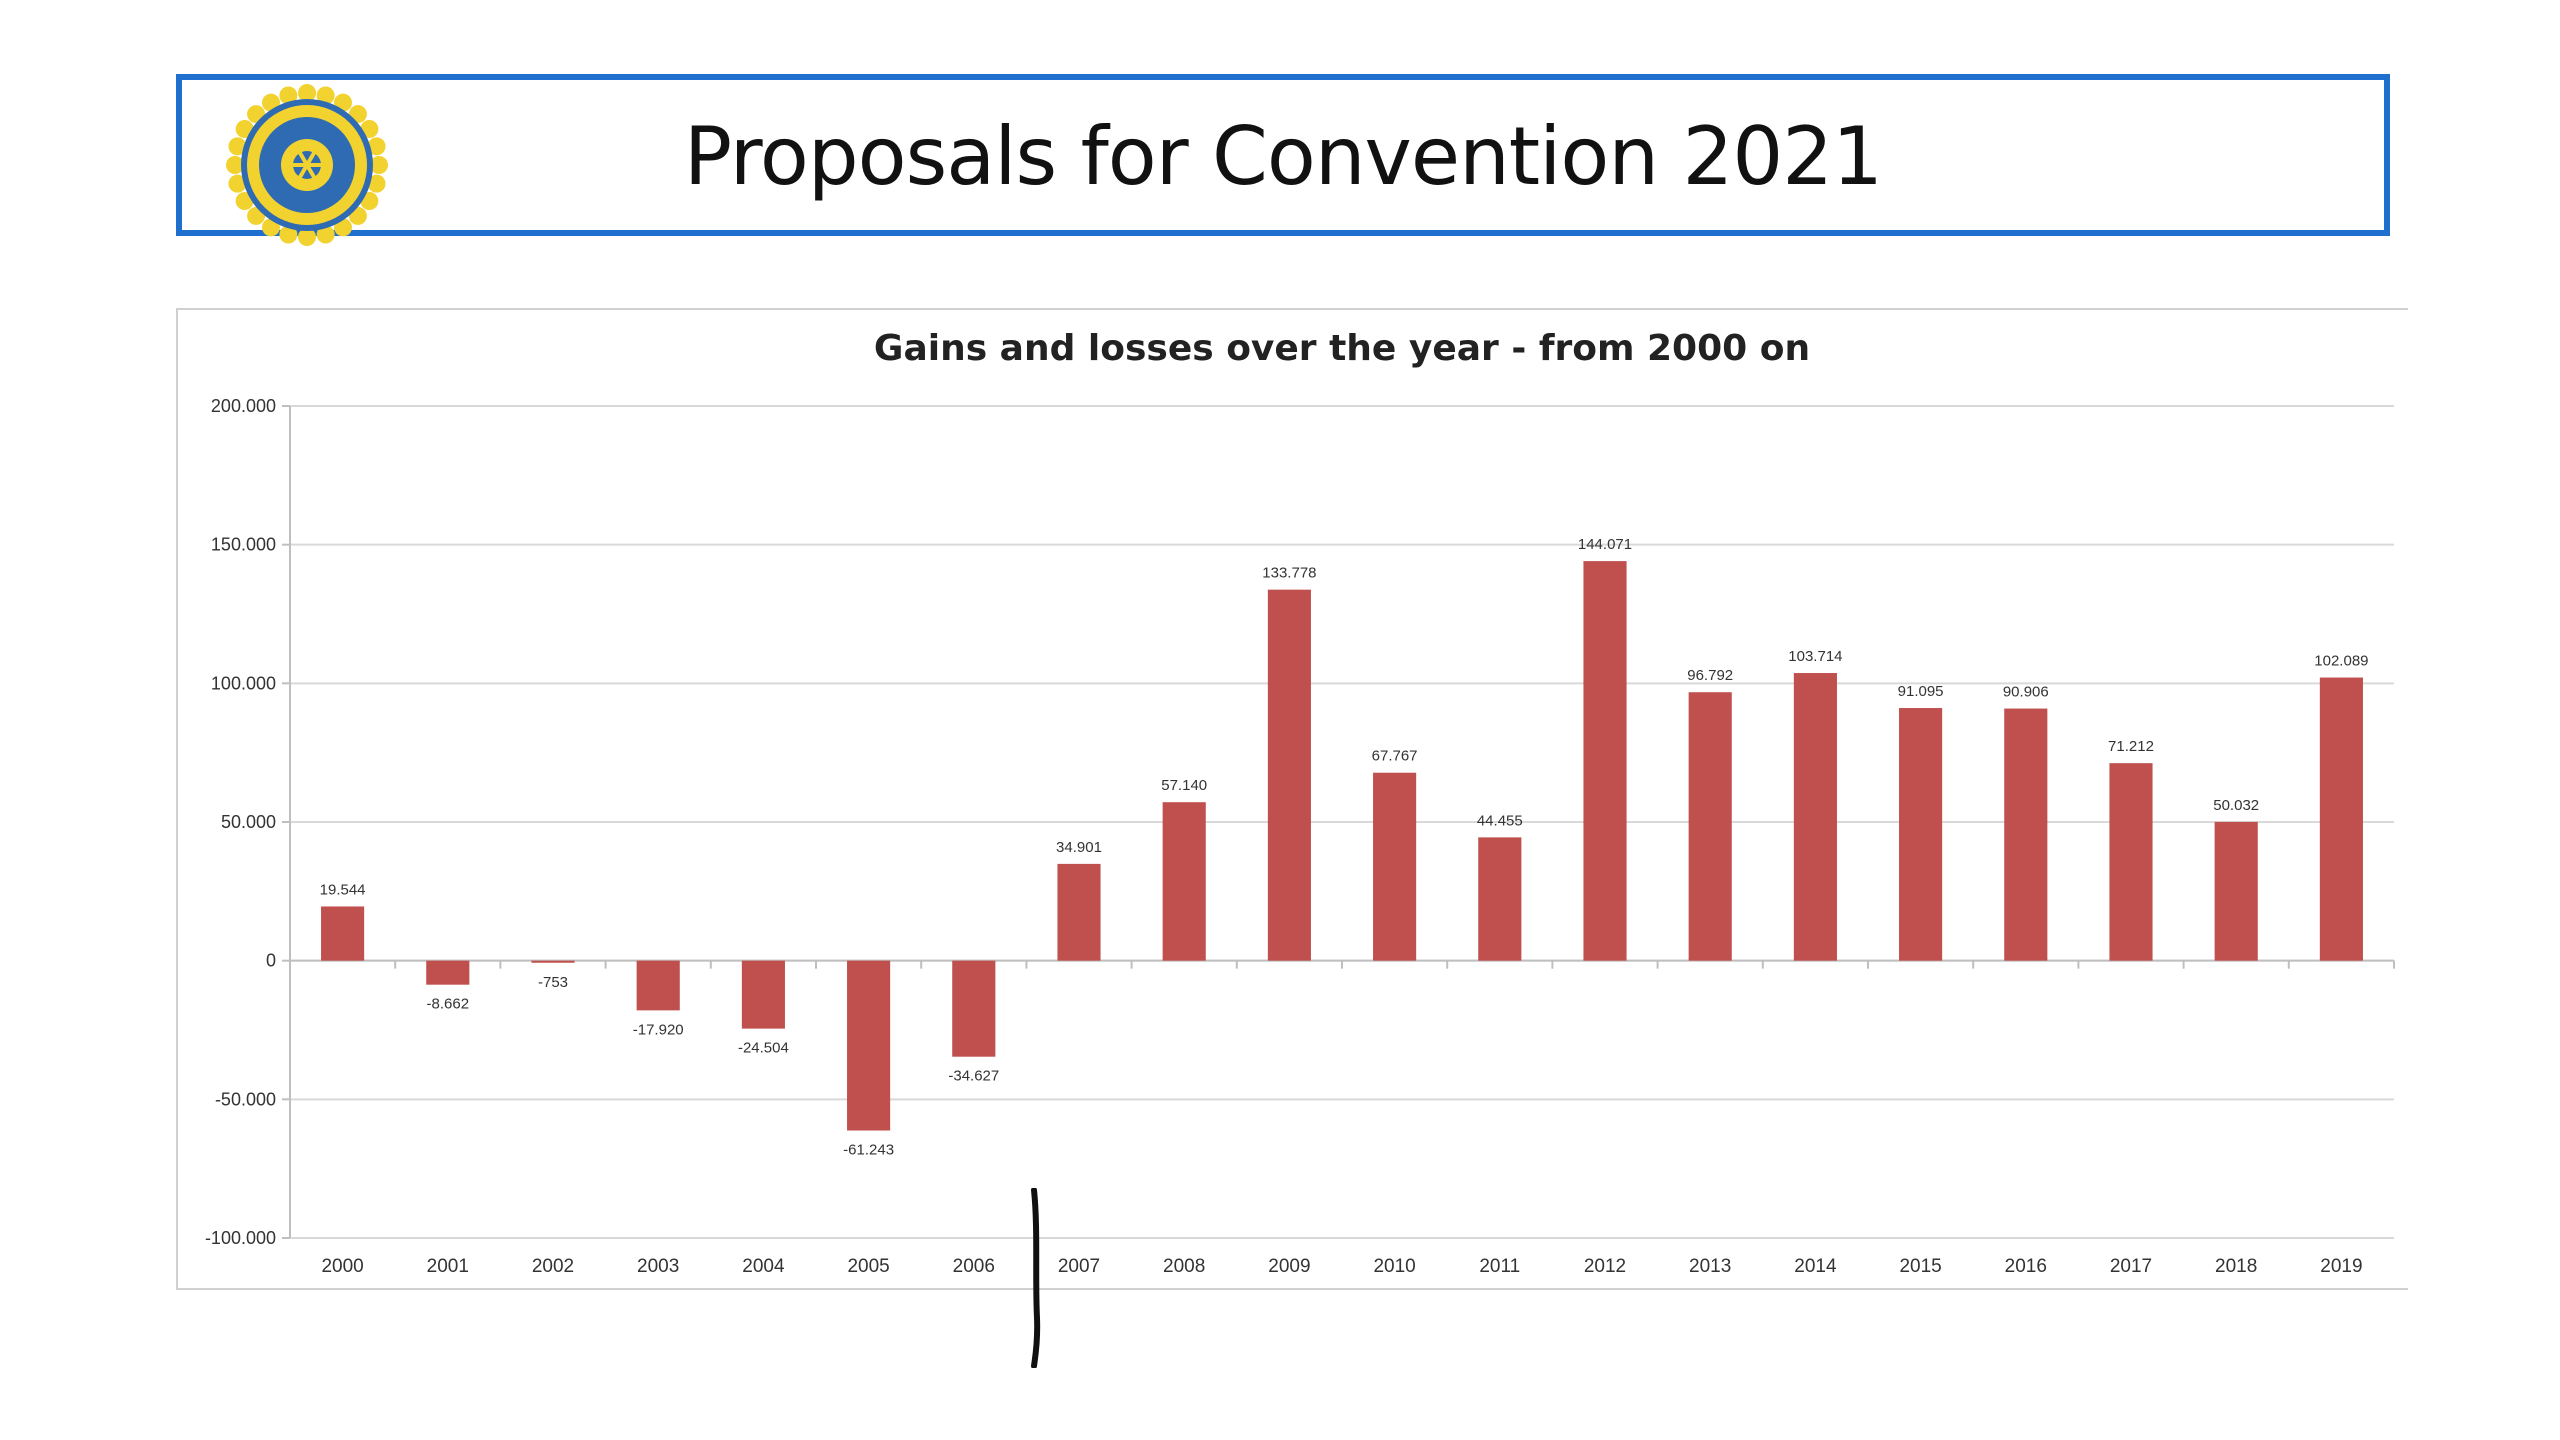  I want to click on data-label-2011: 44.455, so click(1500, 820).